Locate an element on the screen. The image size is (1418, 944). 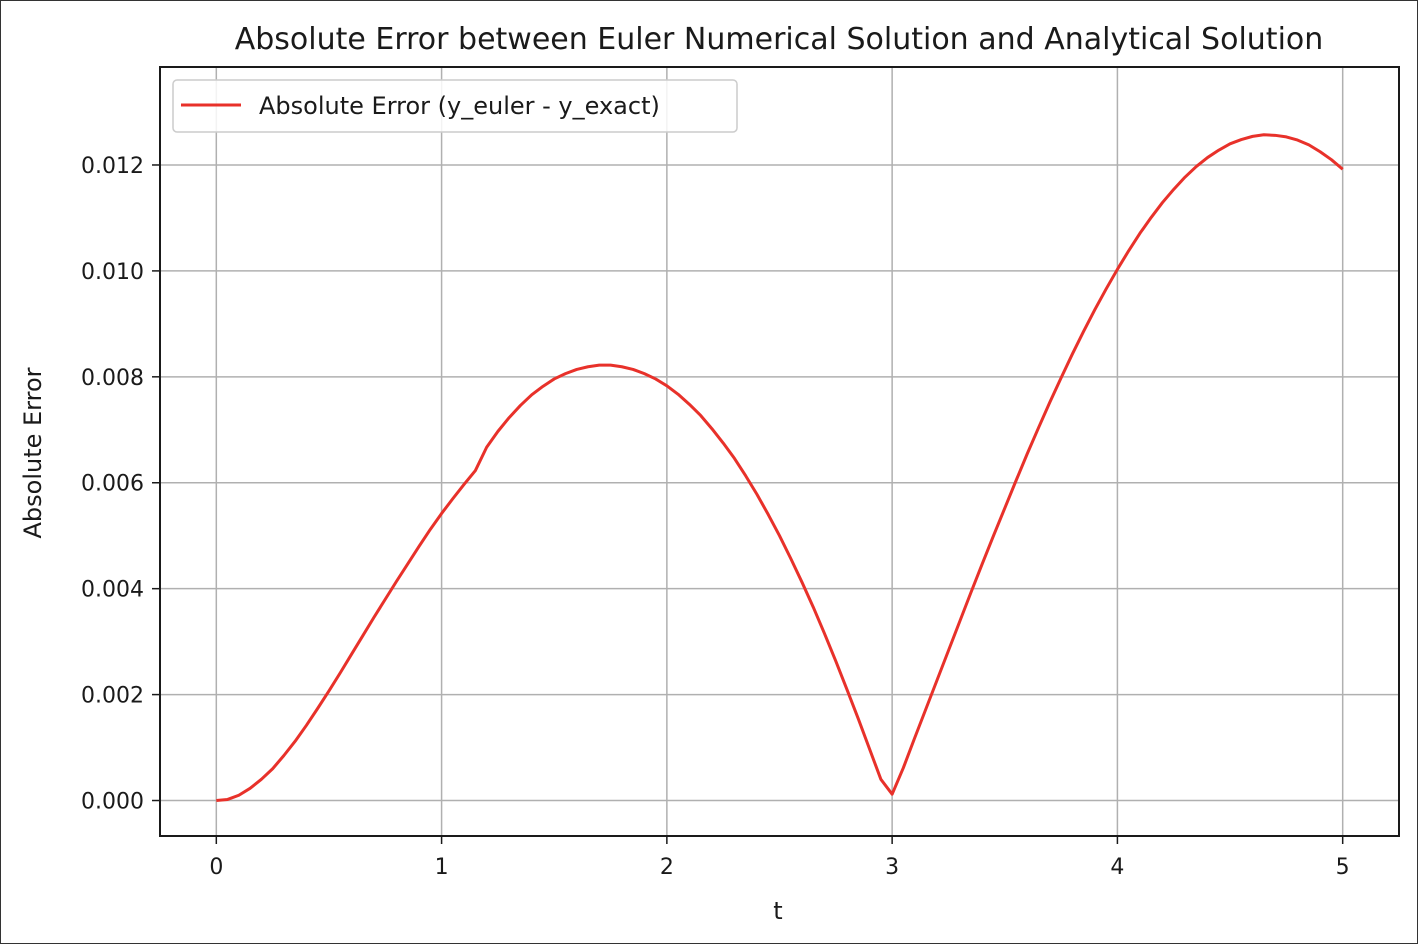
y-tick-label: 0.012 is located at coordinates (112, 166).